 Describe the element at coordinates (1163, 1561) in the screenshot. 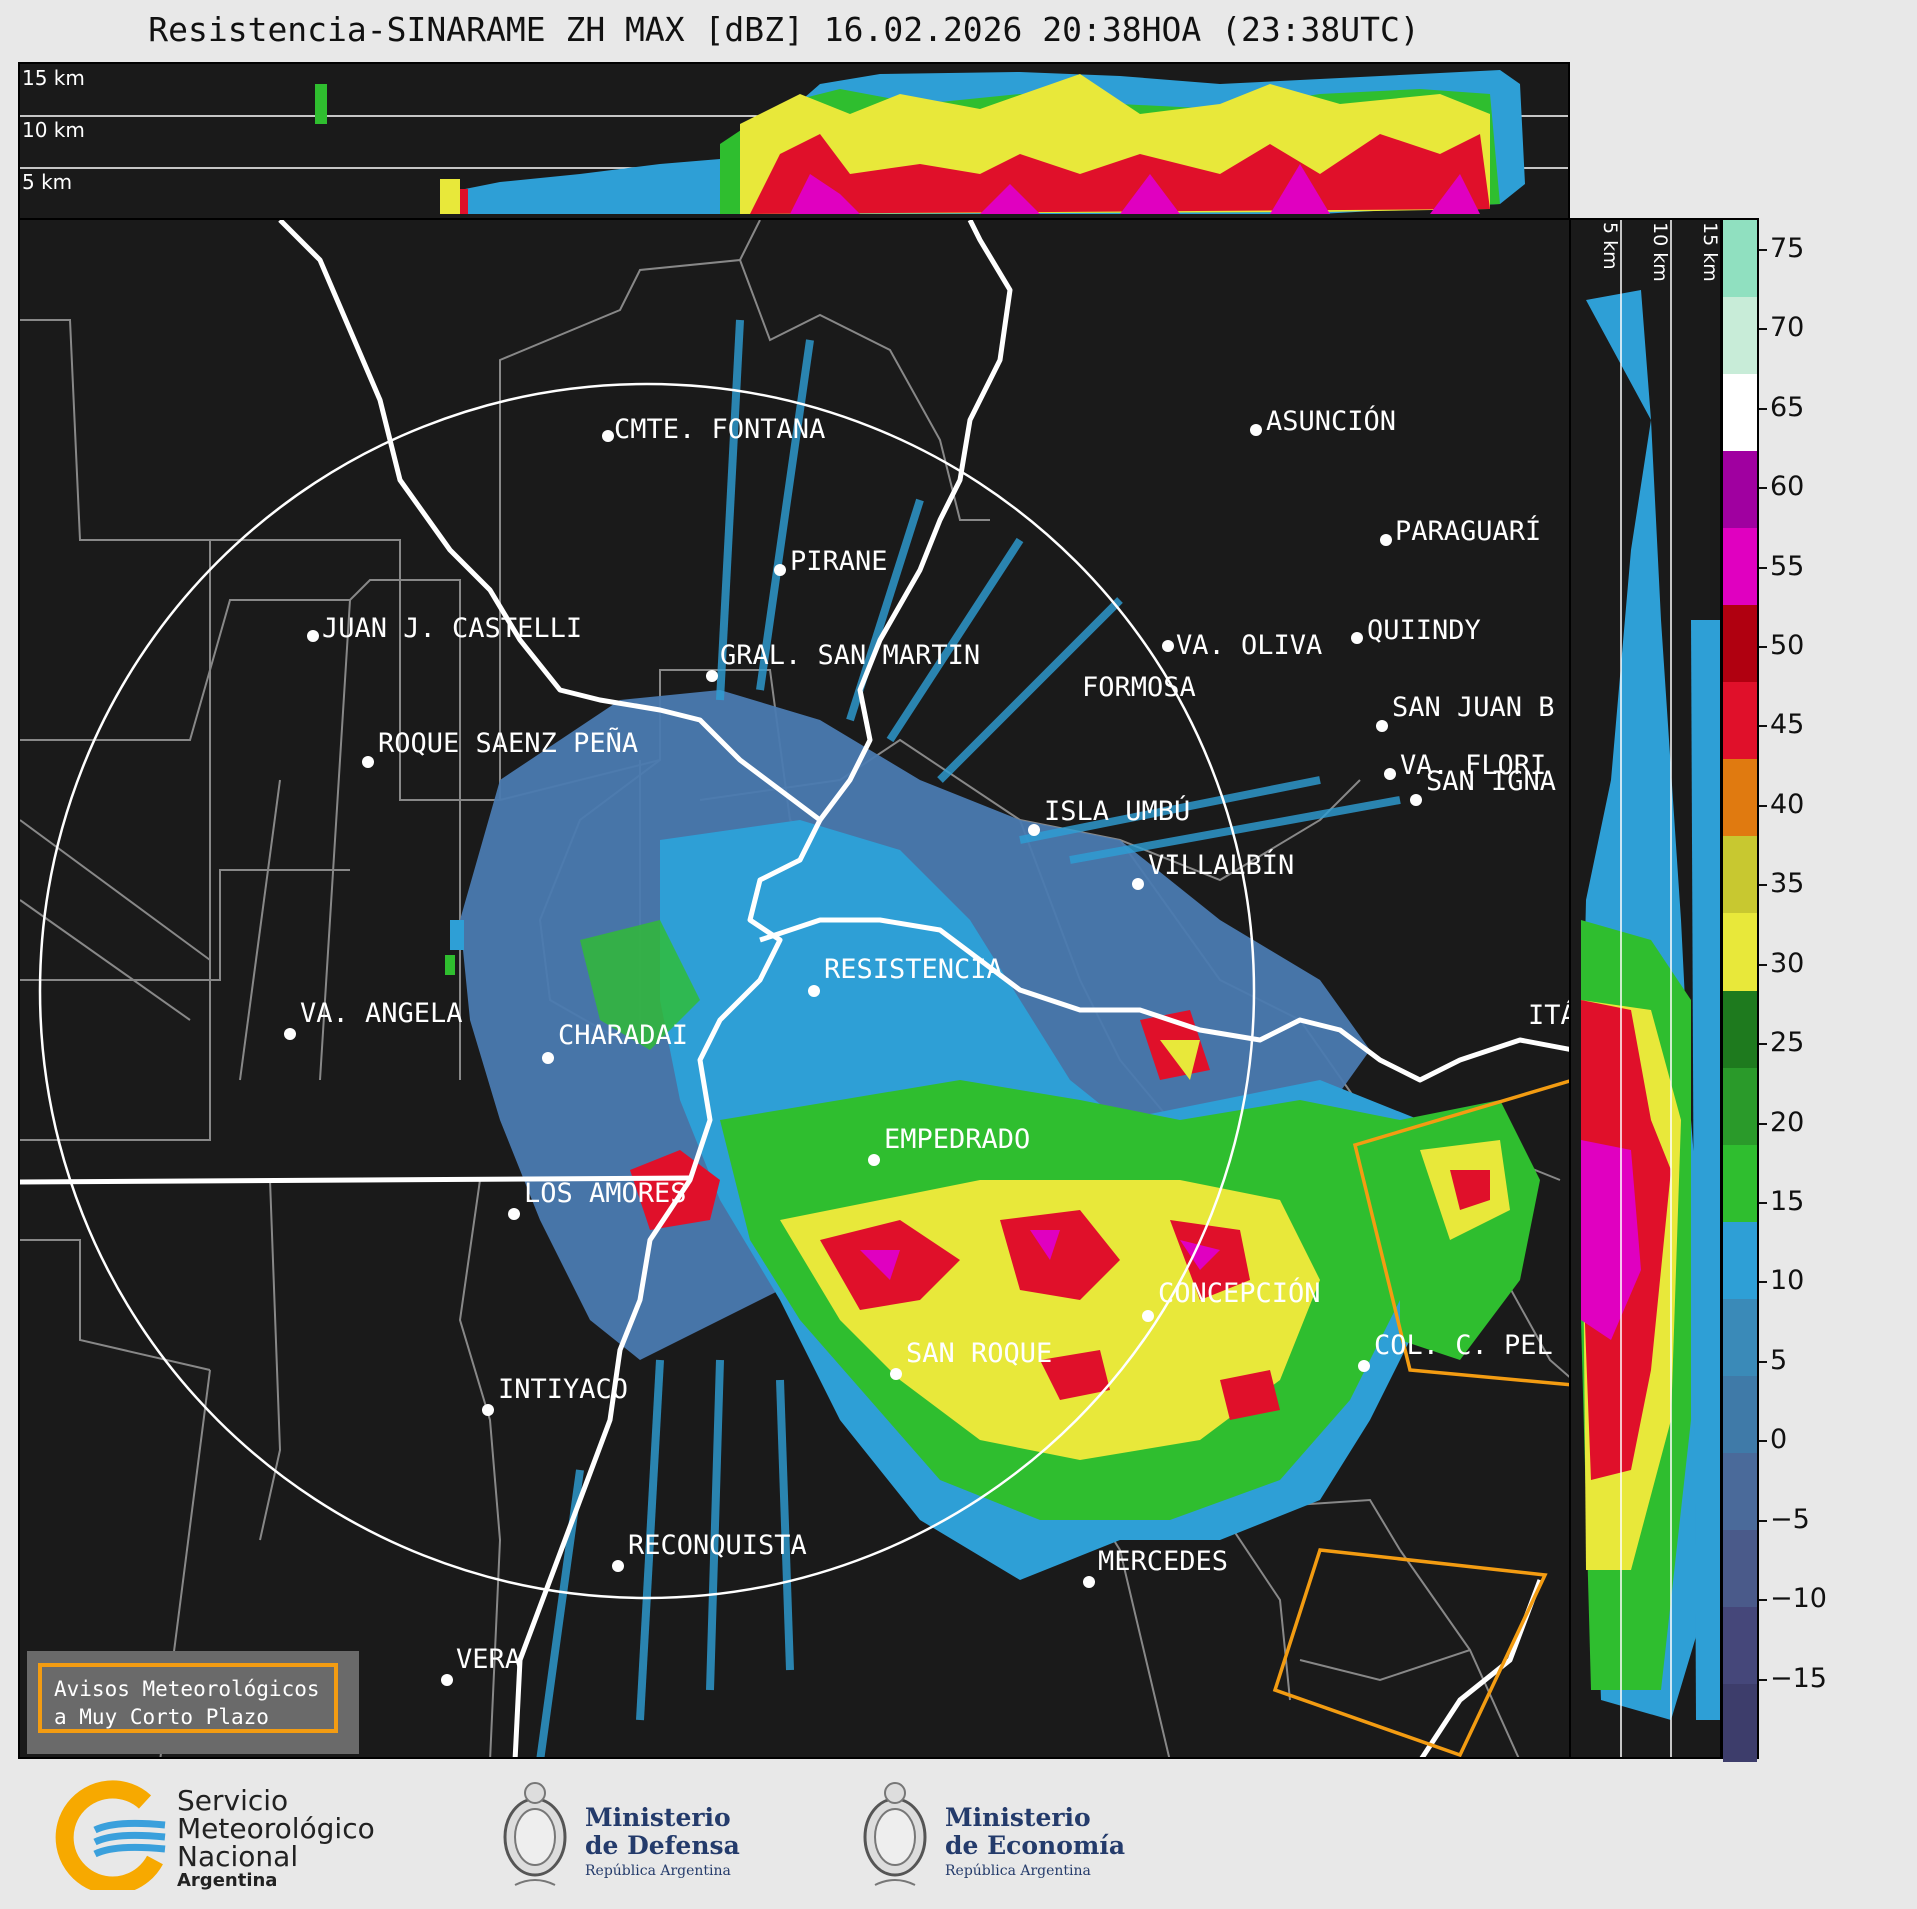

I see `city-label-mercedes: MERCEDES` at that location.